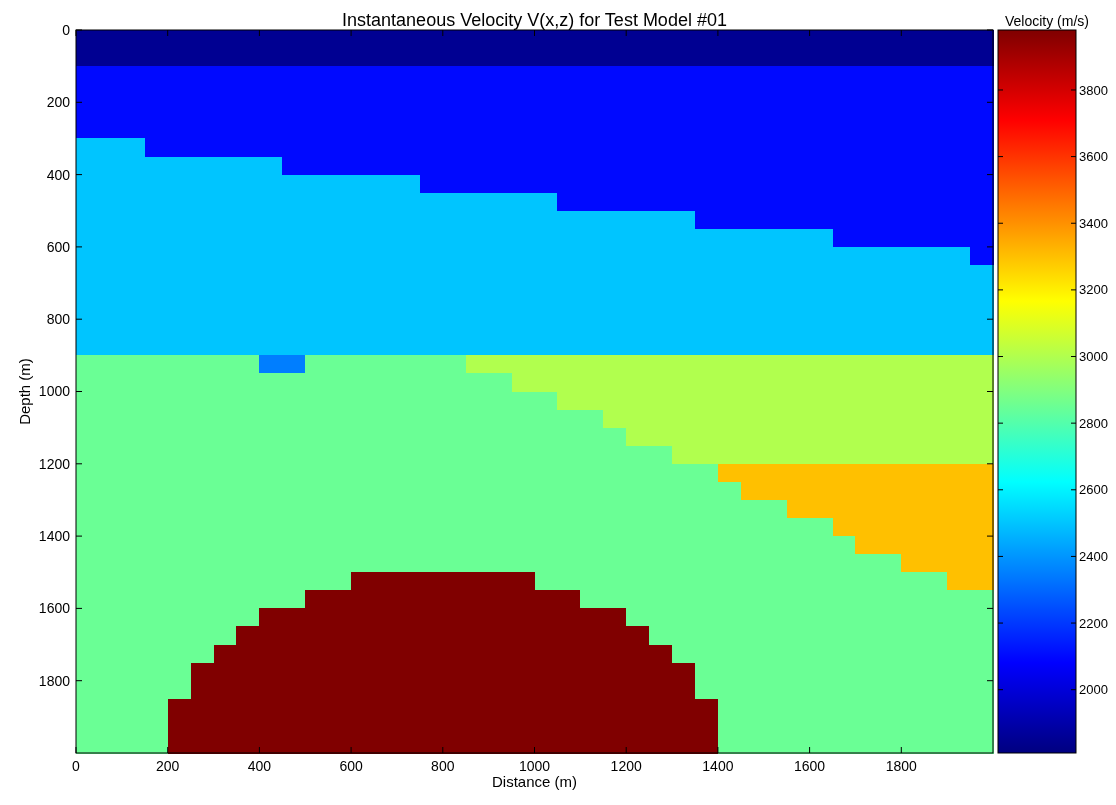 The image size is (1116, 805). What do you see at coordinates (1093, 623) in the screenshot?
I see `color-bar-label: 2200` at bounding box center [1093, 623].